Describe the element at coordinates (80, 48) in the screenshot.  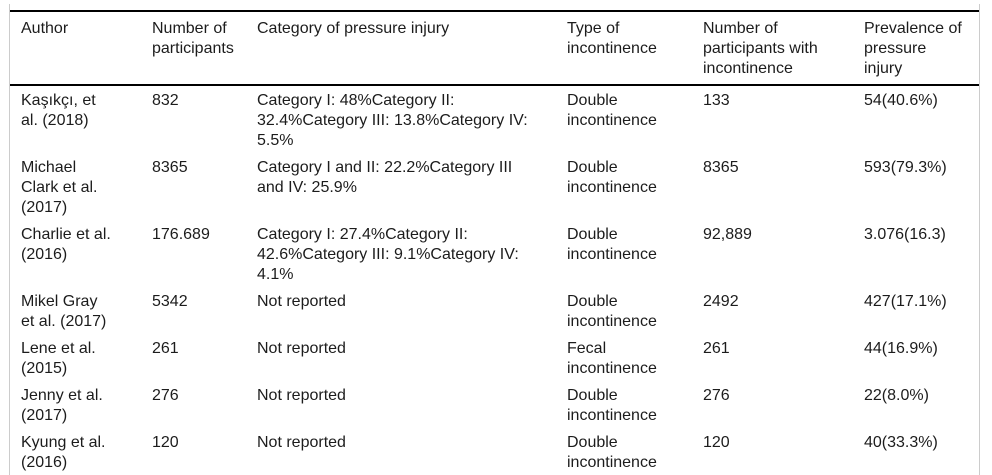
I see `column-header-author: Author` at that location.